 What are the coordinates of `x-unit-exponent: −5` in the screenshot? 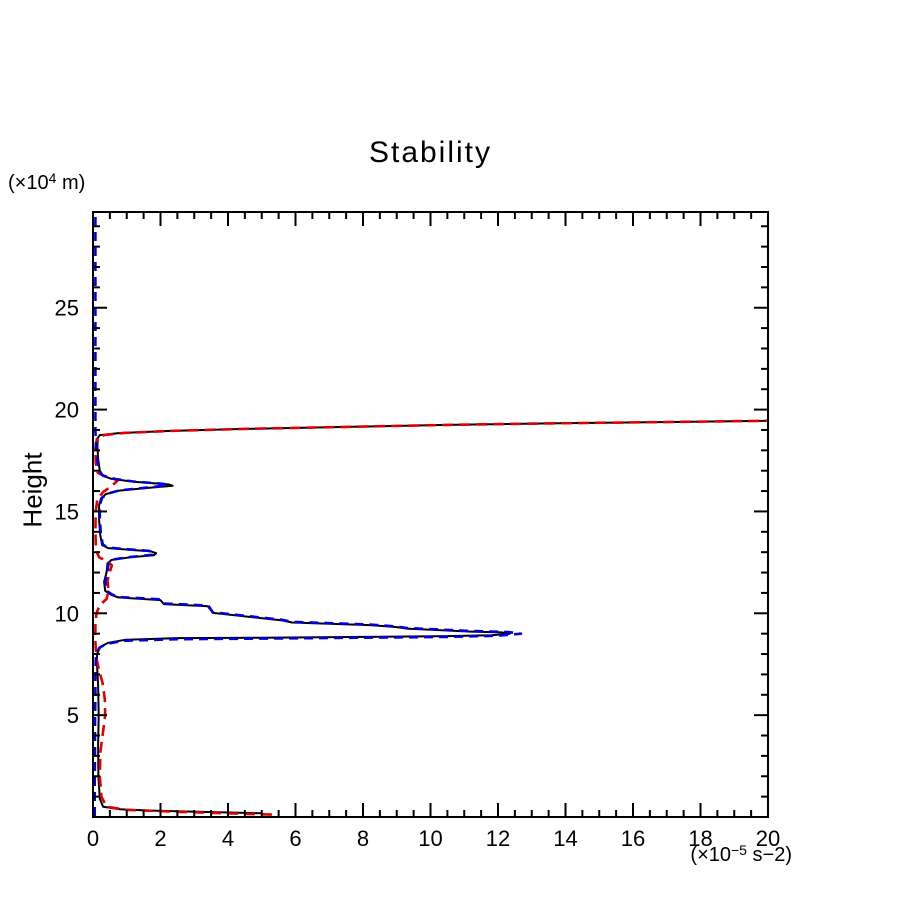 It's located at (739, 850).